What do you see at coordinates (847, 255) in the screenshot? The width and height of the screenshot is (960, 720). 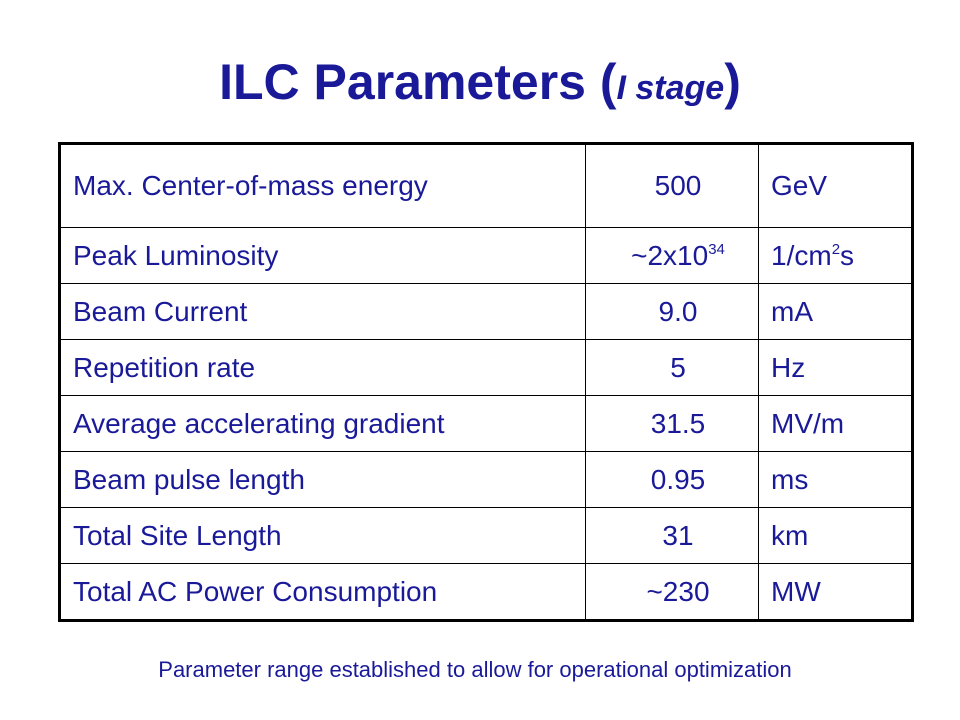 I see `unit-tail: s` at bounding box center [847, 255].